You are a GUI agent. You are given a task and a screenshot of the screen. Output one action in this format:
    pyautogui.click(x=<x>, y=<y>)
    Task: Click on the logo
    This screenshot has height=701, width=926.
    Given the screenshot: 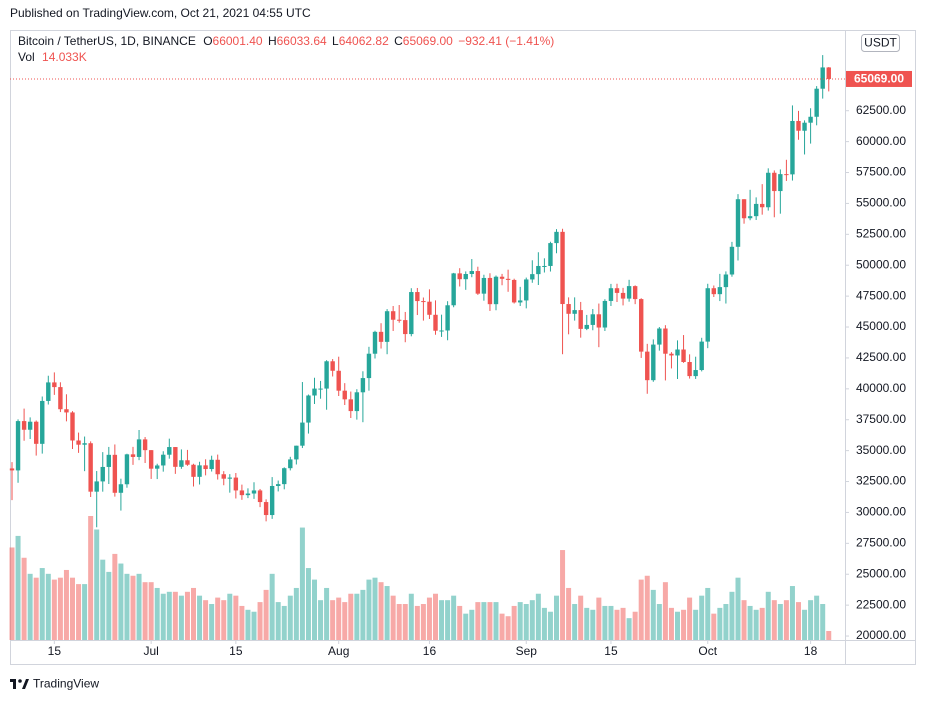 What is the action you would take?
    pyautogui.click(x=19, y=684)
    